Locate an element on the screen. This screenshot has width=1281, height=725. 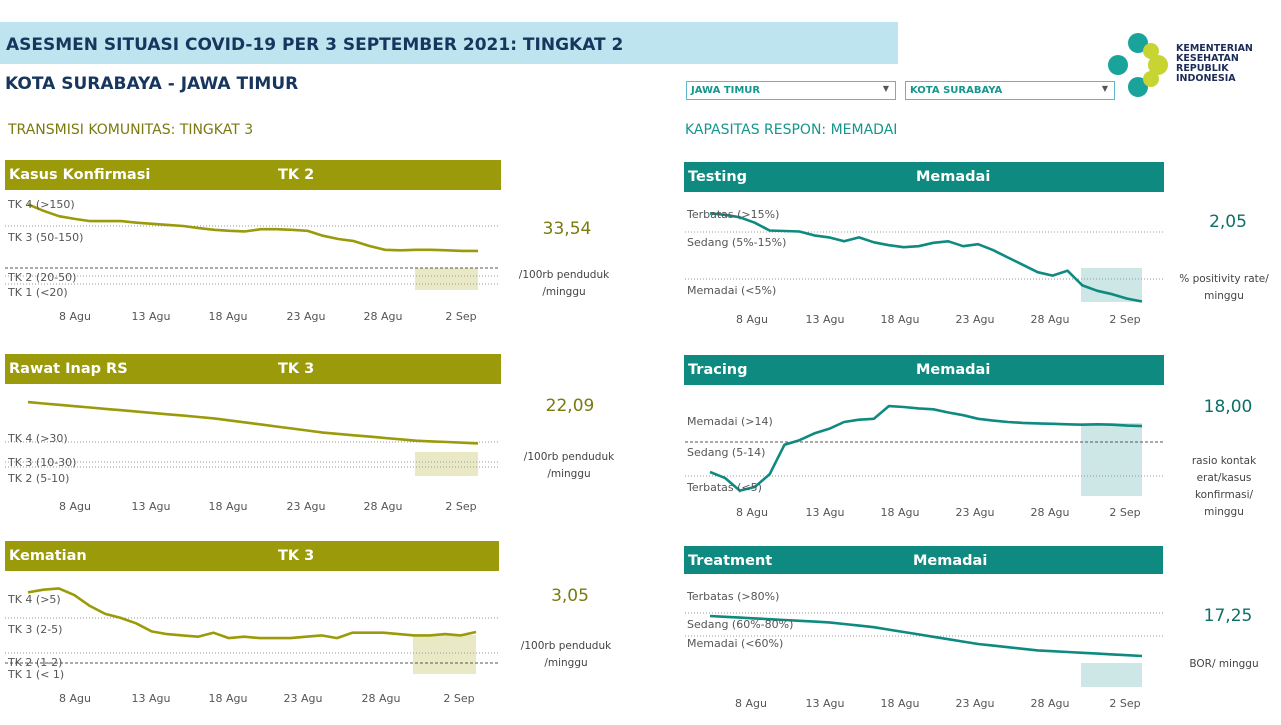
province-dropdown: JAWA TIMUR ▼ is located at coordinates (791, 90).